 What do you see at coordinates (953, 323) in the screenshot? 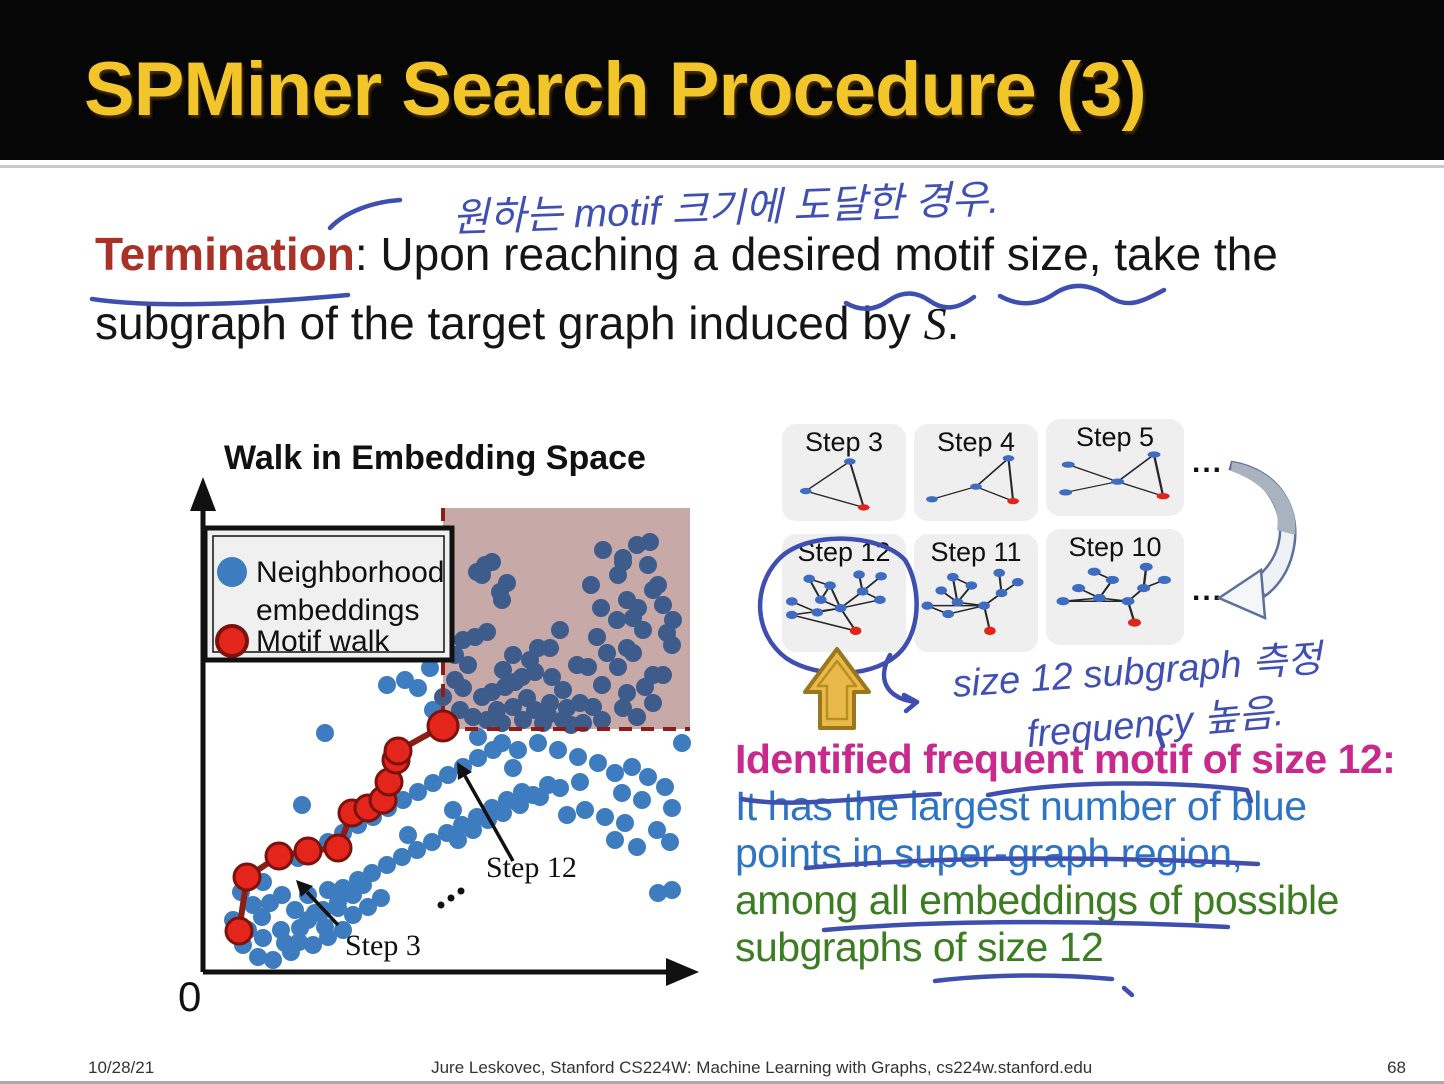
I see `sentence-period: .` at bounding box center [953, 323].